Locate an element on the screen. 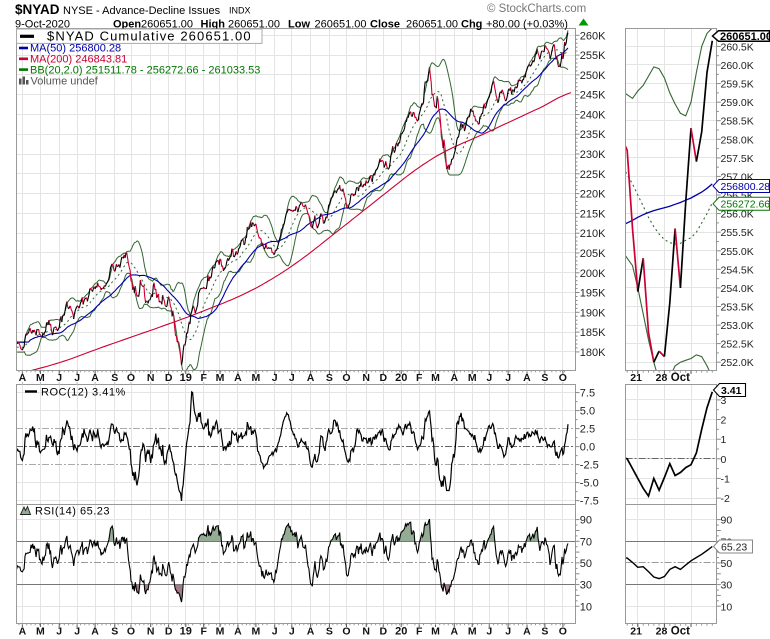 The width and height of the screenshot is (770, 639). svg-text: 185K is located at coordinates (593, 333).